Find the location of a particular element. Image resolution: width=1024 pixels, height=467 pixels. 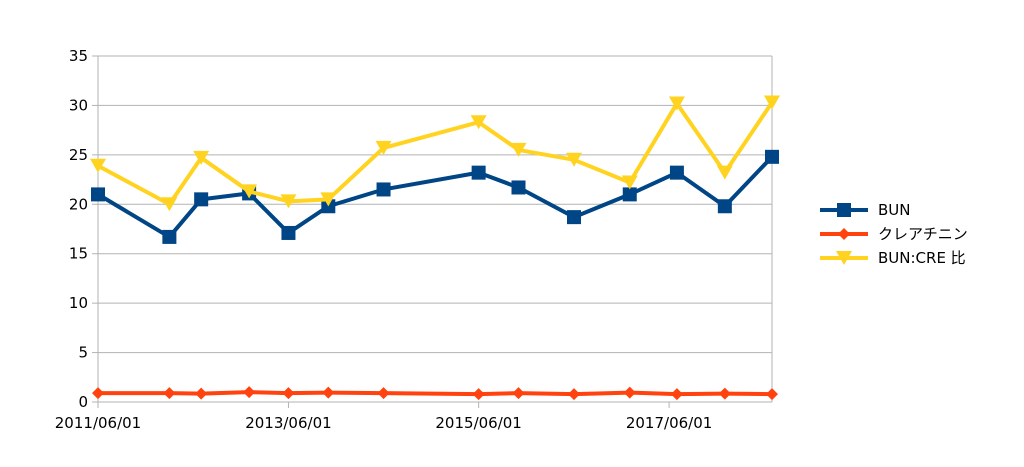

y-tick-label: 20 is located at coordinates (78, 204).